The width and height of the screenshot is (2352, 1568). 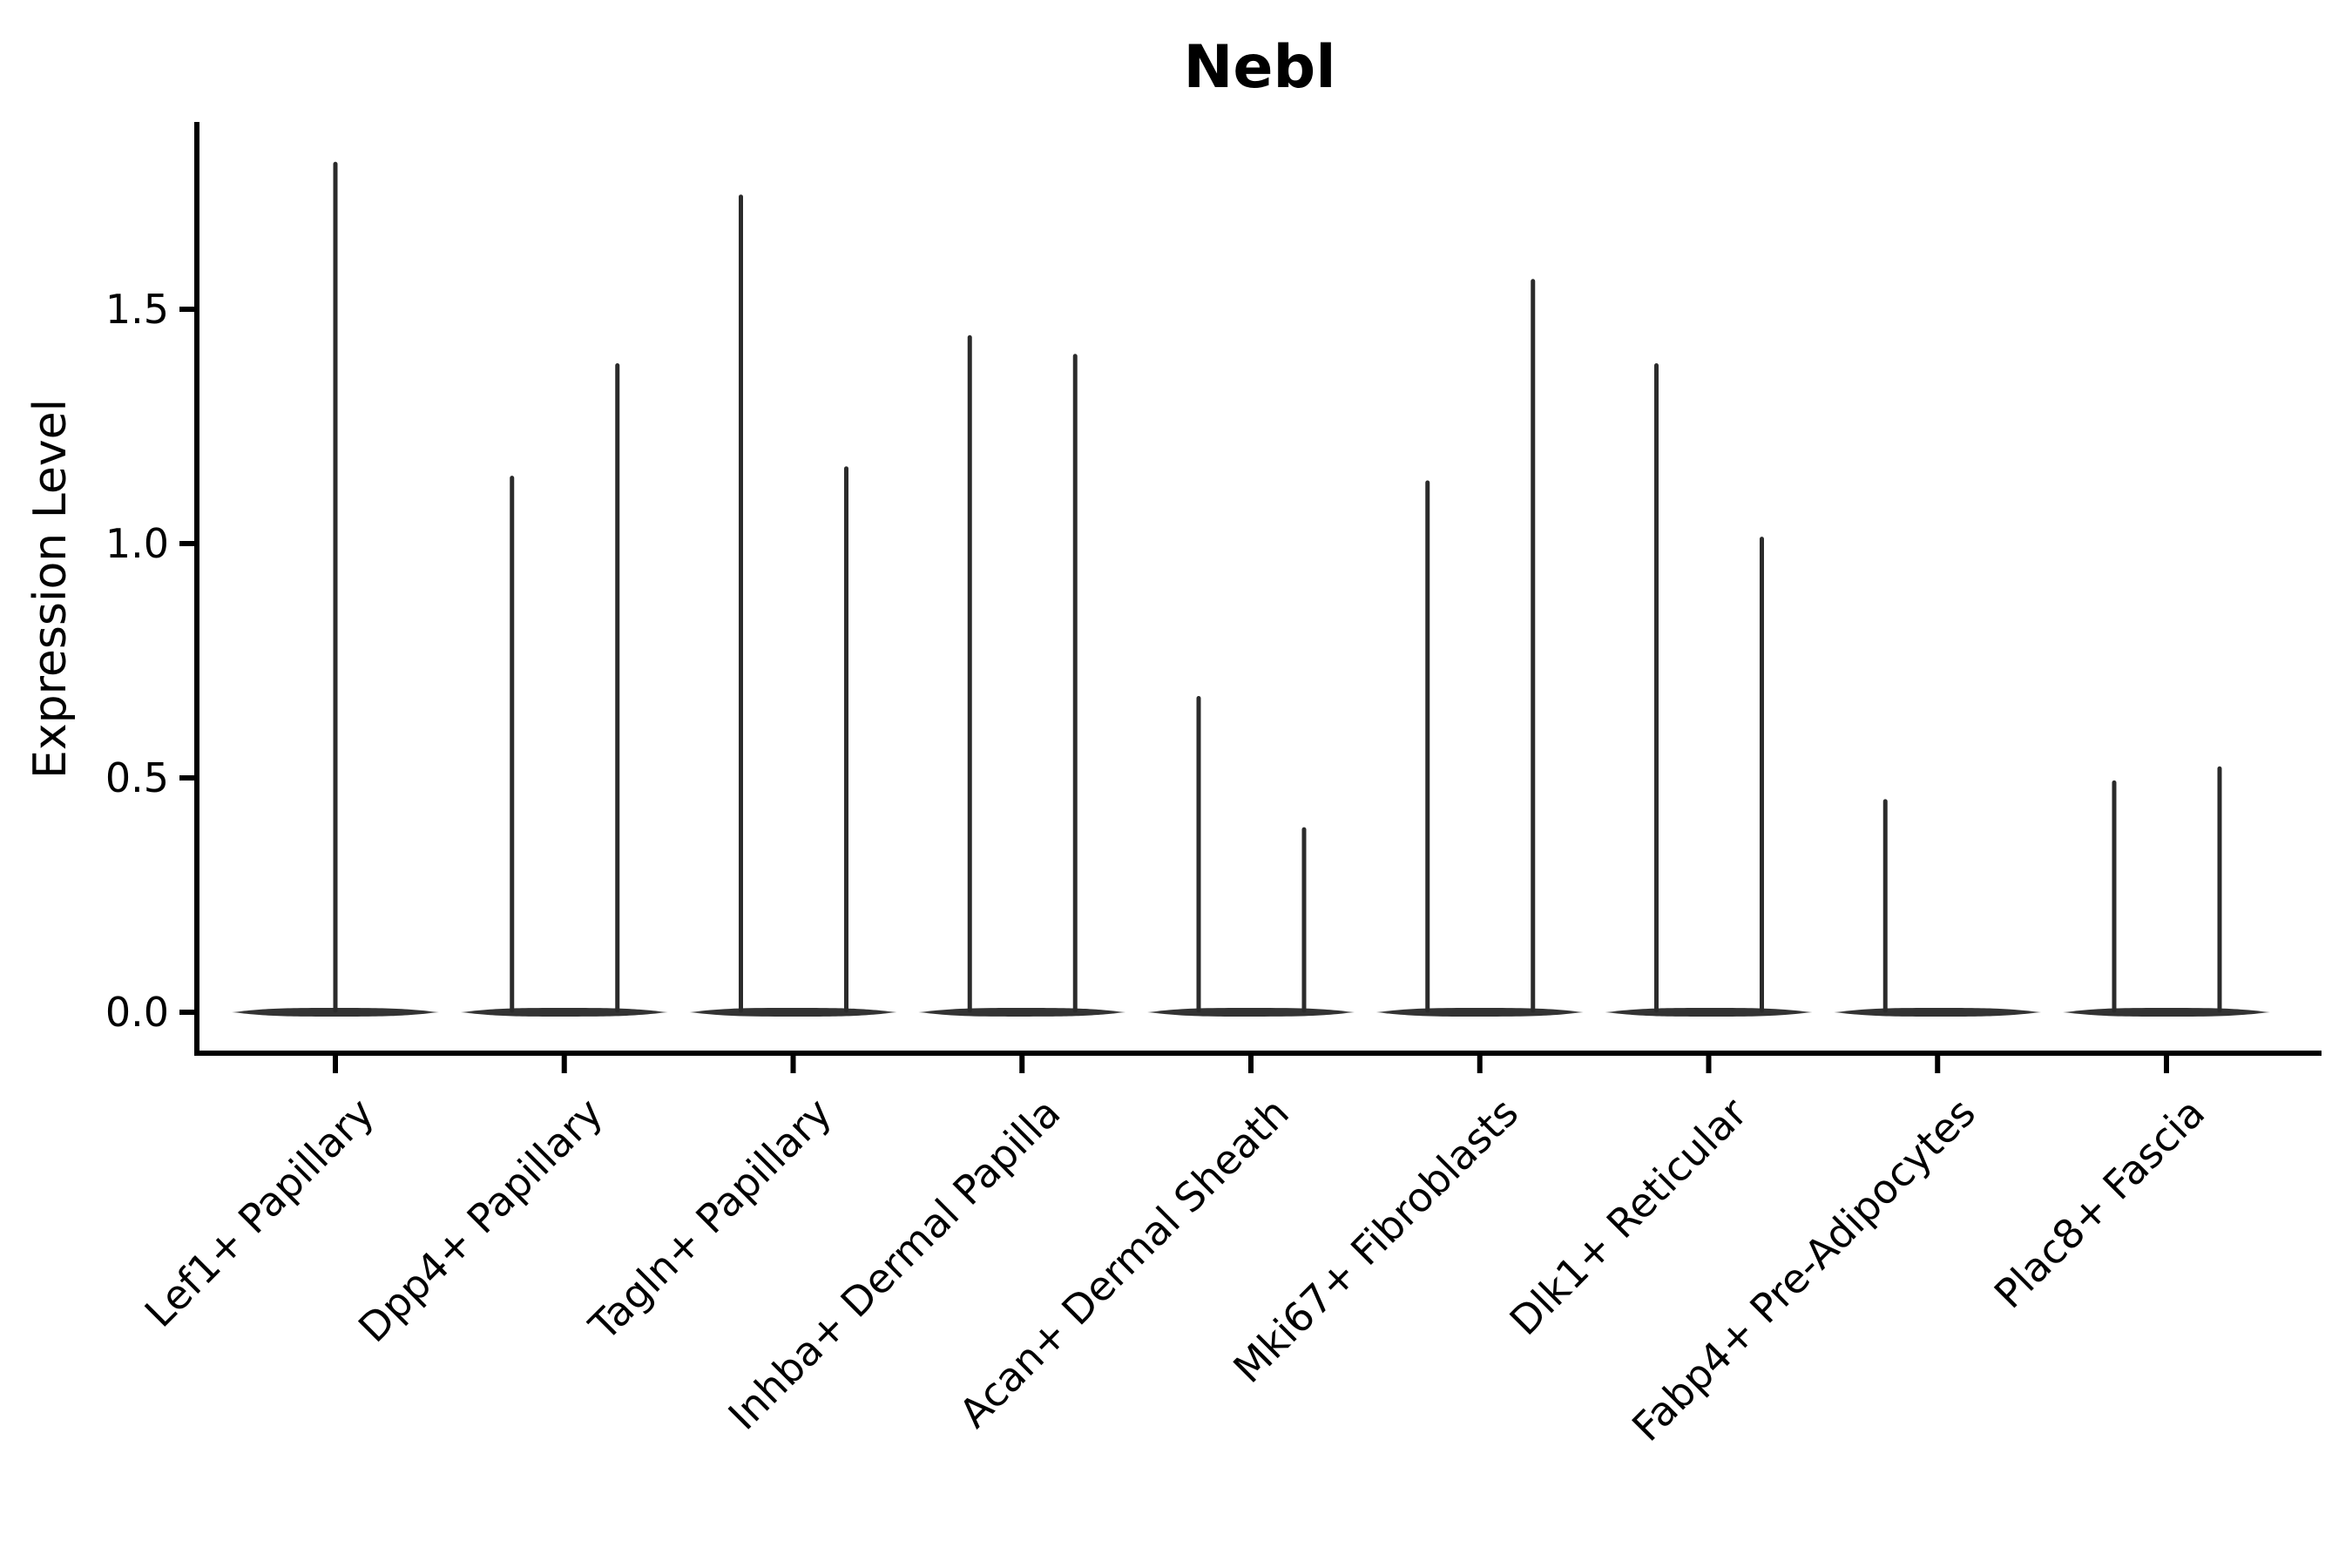 I want to click on y-tick-label: 1.5, so click(x=137, y=309).